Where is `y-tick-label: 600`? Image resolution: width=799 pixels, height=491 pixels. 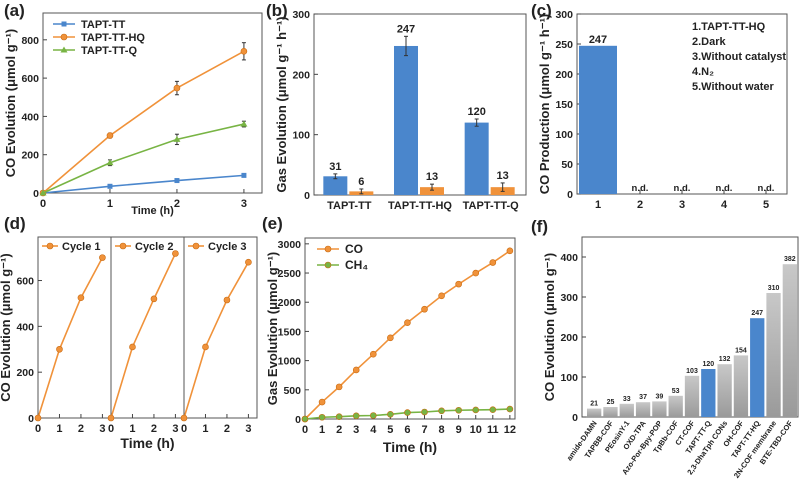 y-tick-label: 600 is located at coordinates (25, 282).